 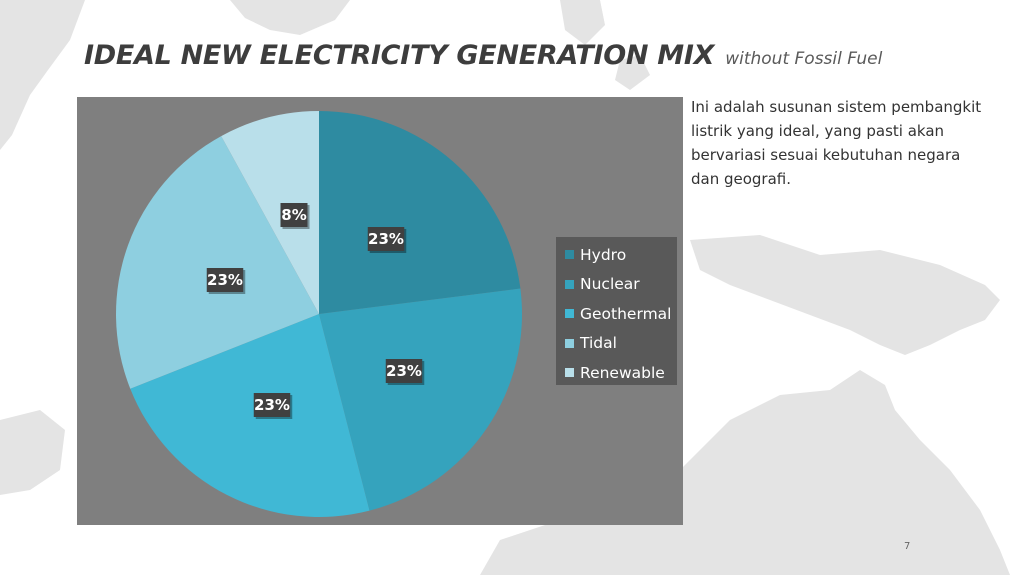 I want to click on chart-legend: Hydro Nuclear Geothermal Tidal Renewable, so click(x=616, y=311).